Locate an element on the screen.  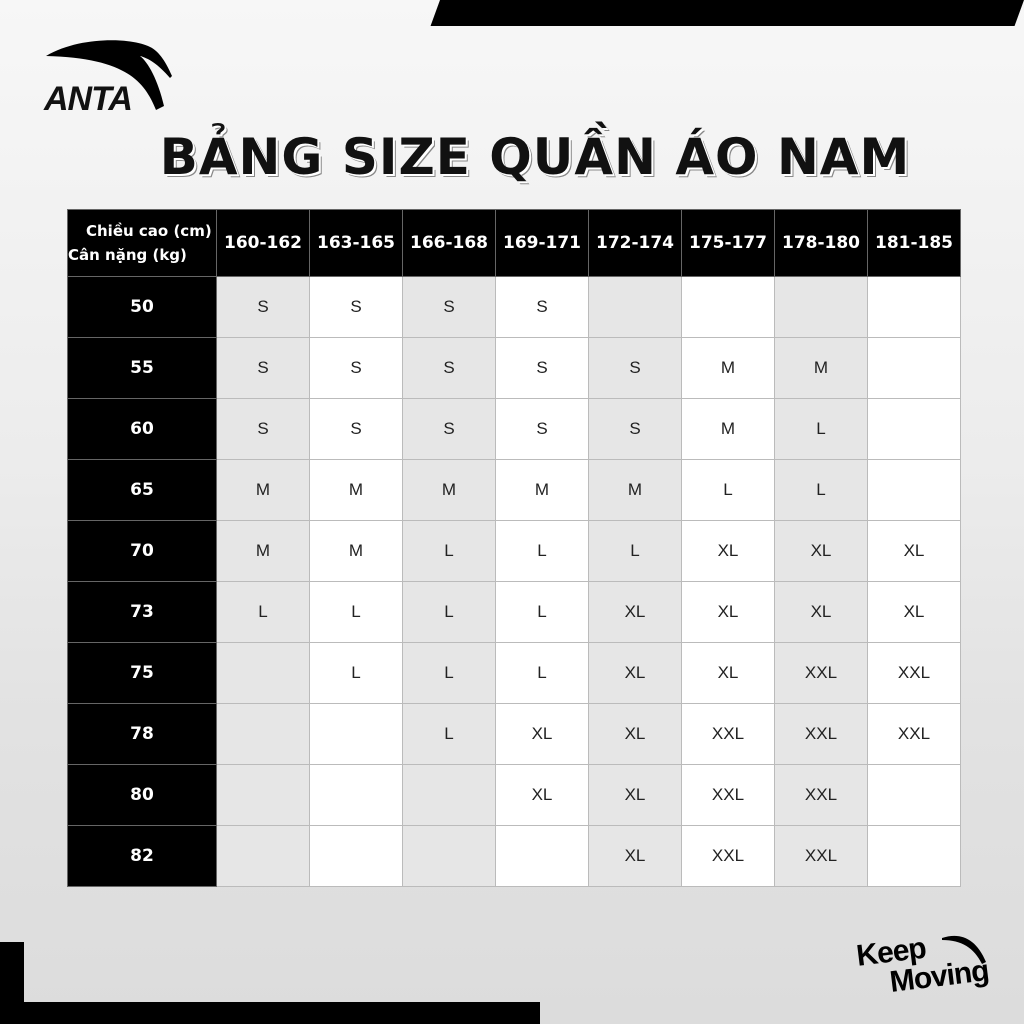
weight-header: 60 is located at coordinates (142, 429).